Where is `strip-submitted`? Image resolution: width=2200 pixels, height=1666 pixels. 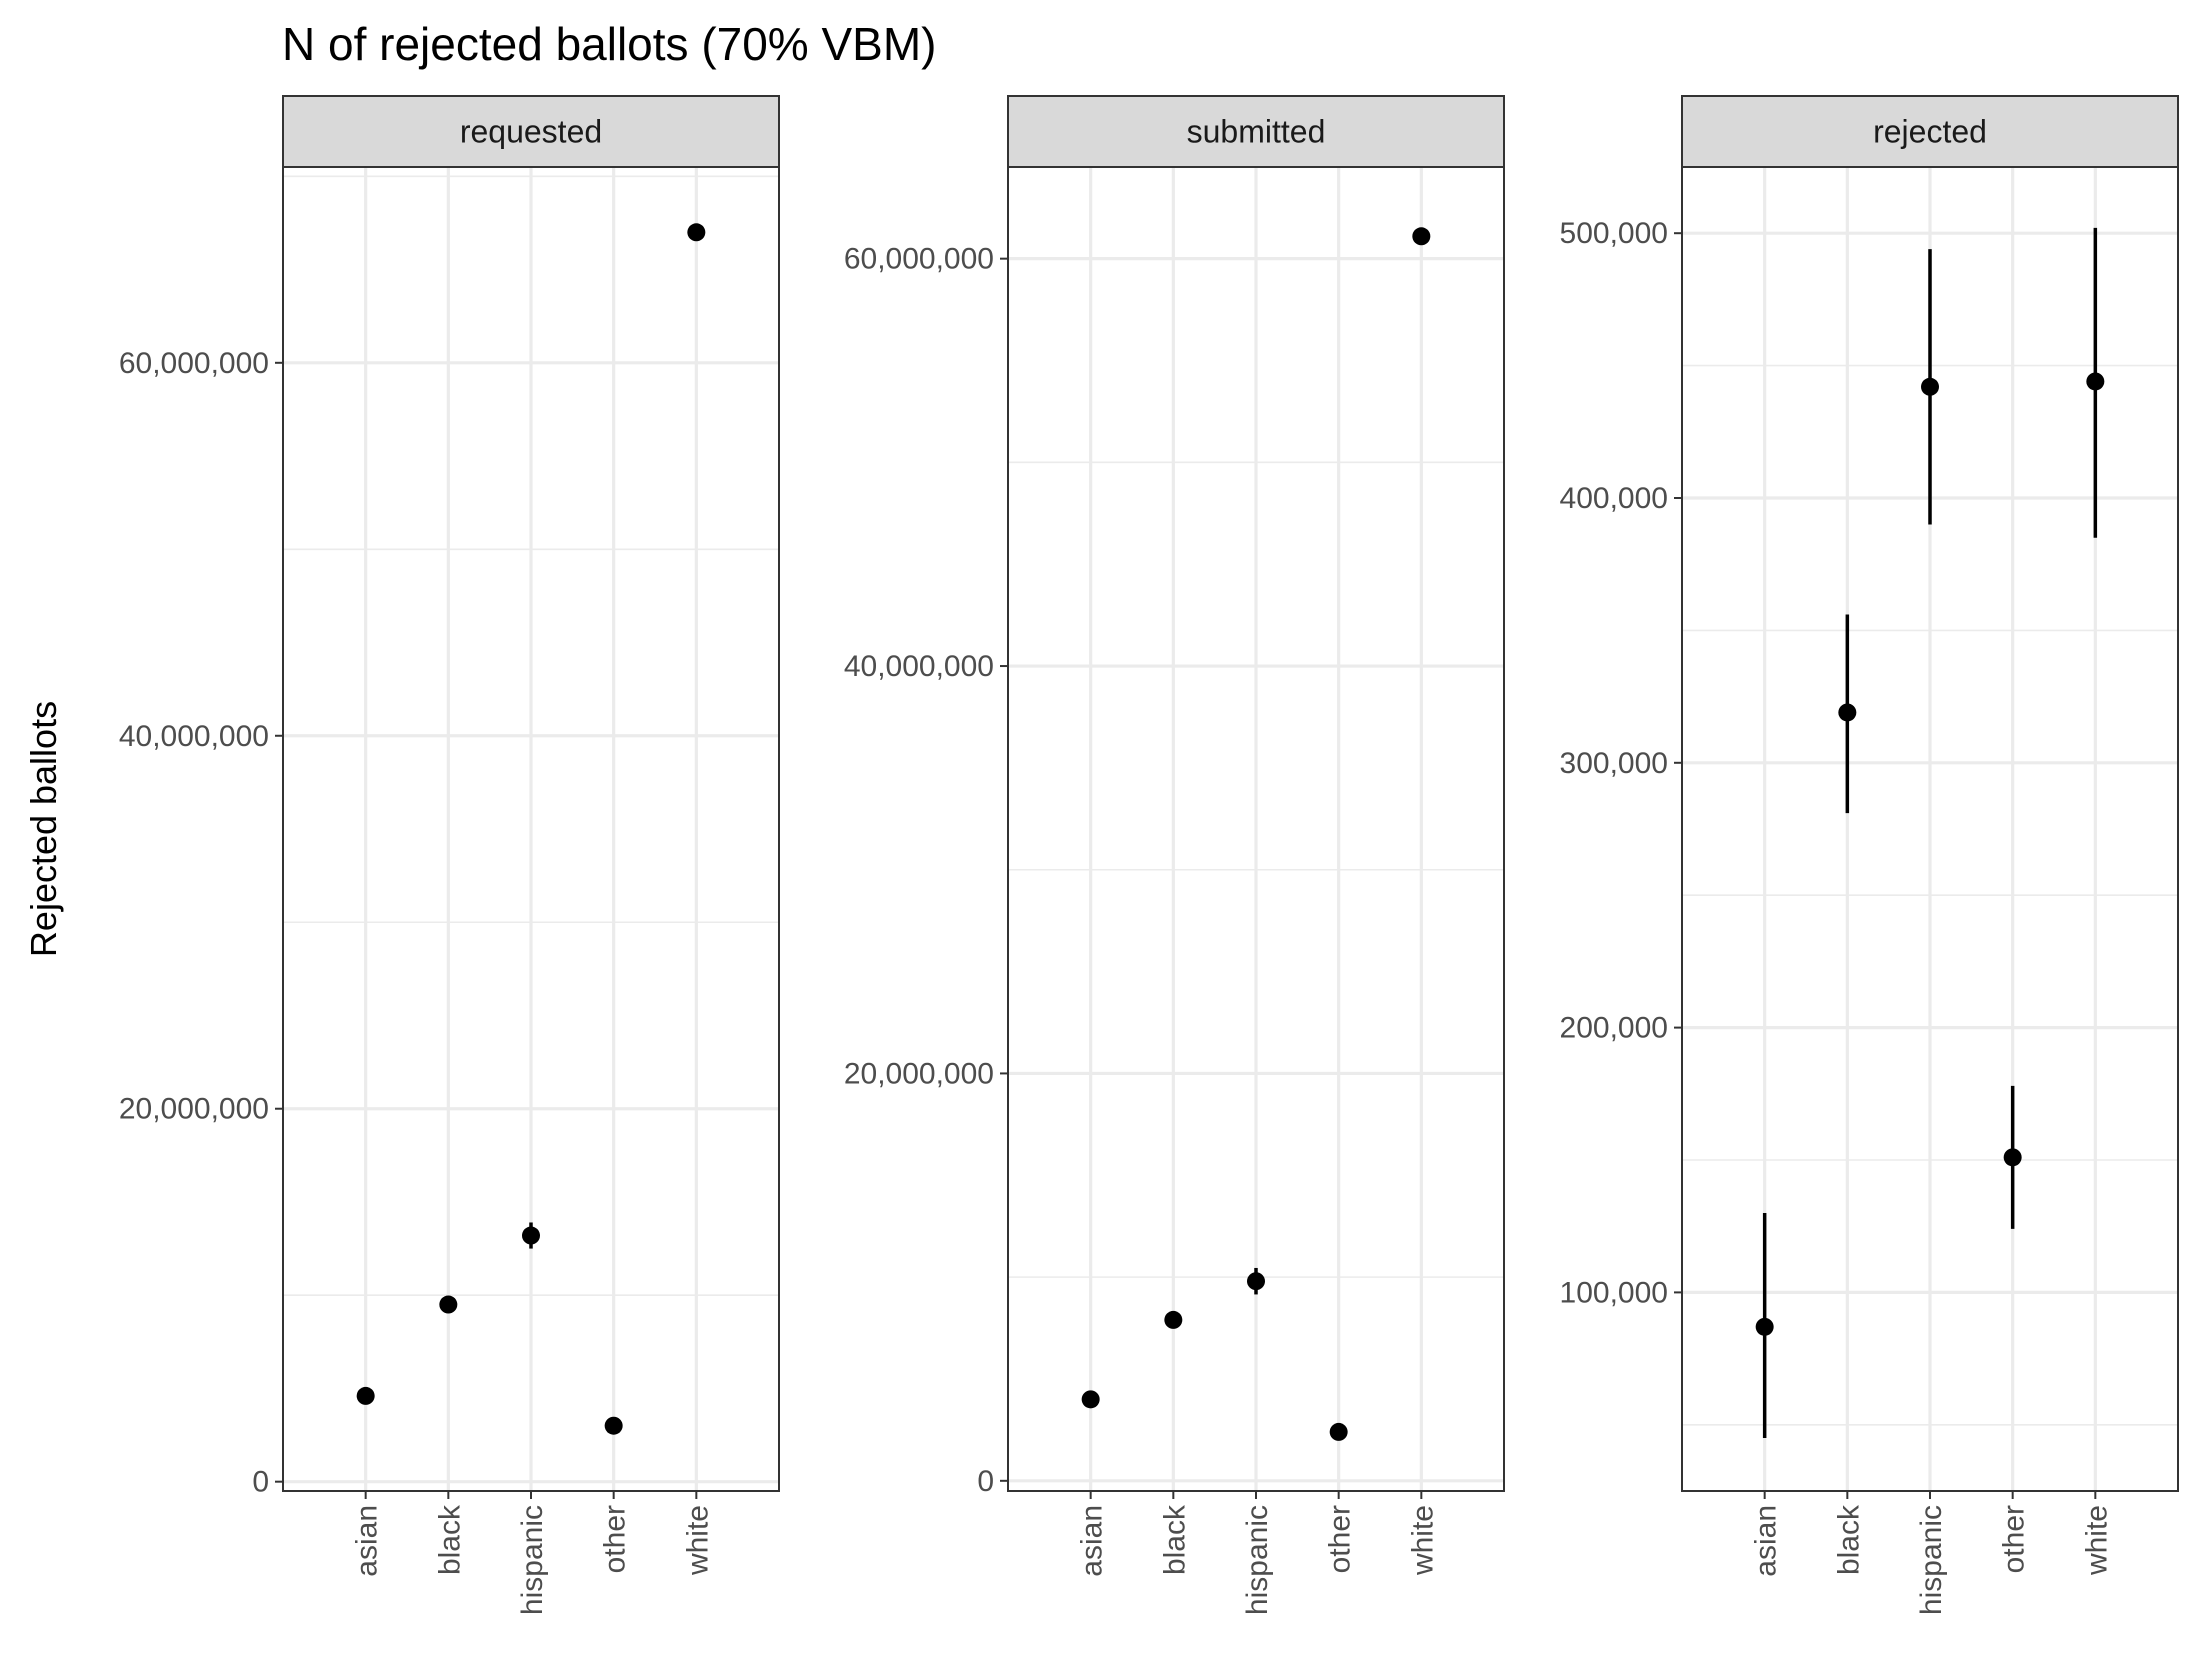 strip-submitted is located at coordinates (1256, 131).